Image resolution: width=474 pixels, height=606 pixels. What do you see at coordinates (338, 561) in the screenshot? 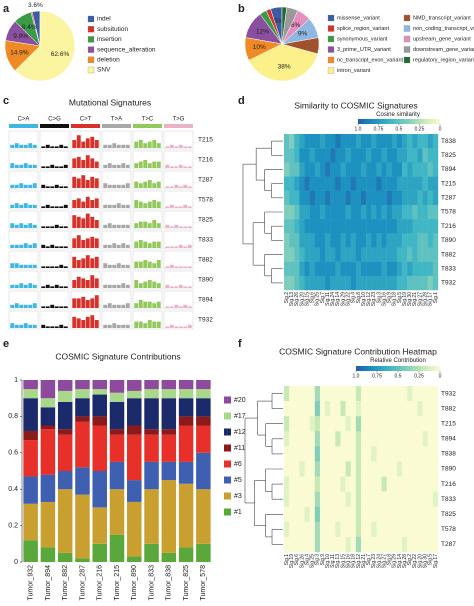
I see `column-label: Sig.13` at bounding box center [338, 561].